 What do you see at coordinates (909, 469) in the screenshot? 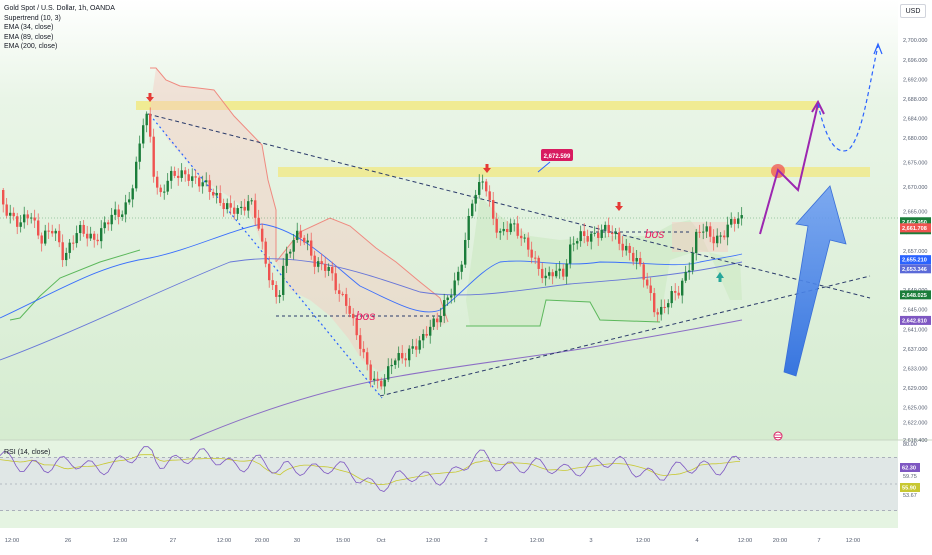
I see `rsi-value-text: 62.30` at bounding box center [909, 469].